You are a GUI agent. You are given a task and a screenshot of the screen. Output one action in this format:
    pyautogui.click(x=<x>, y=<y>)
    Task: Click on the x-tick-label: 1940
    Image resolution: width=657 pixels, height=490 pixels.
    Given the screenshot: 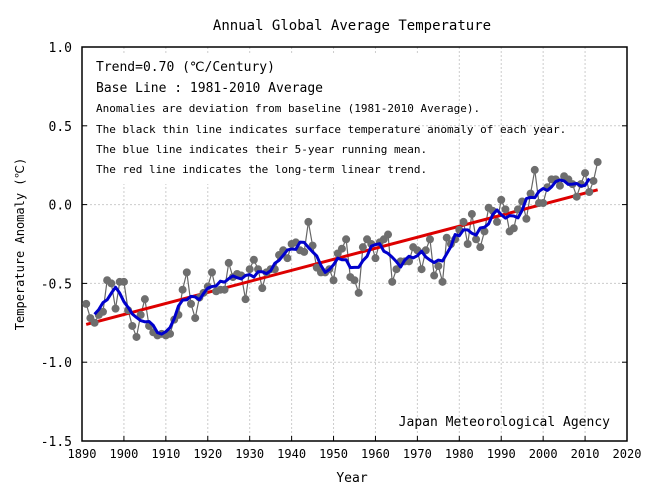 What is the action you would take?
    pyautogui.click(x=291, y=454)
    